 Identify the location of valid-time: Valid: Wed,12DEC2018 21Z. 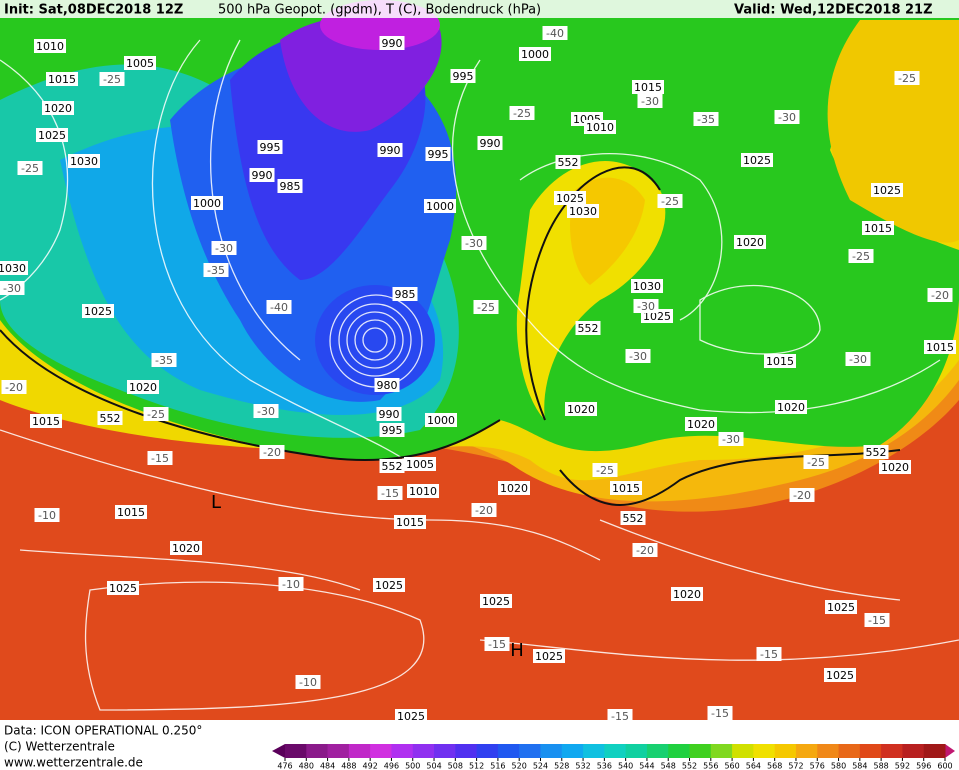
(833, 10).